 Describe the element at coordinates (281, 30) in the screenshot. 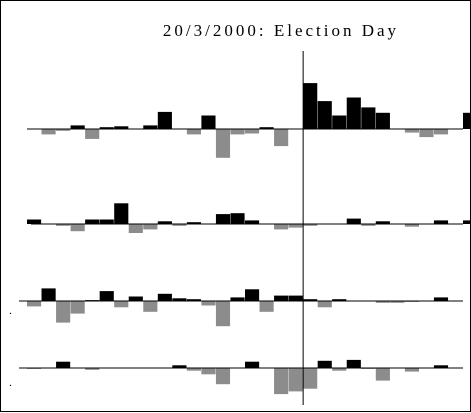

I see `chart-title: 20/3/2000: Election Day` at that location.